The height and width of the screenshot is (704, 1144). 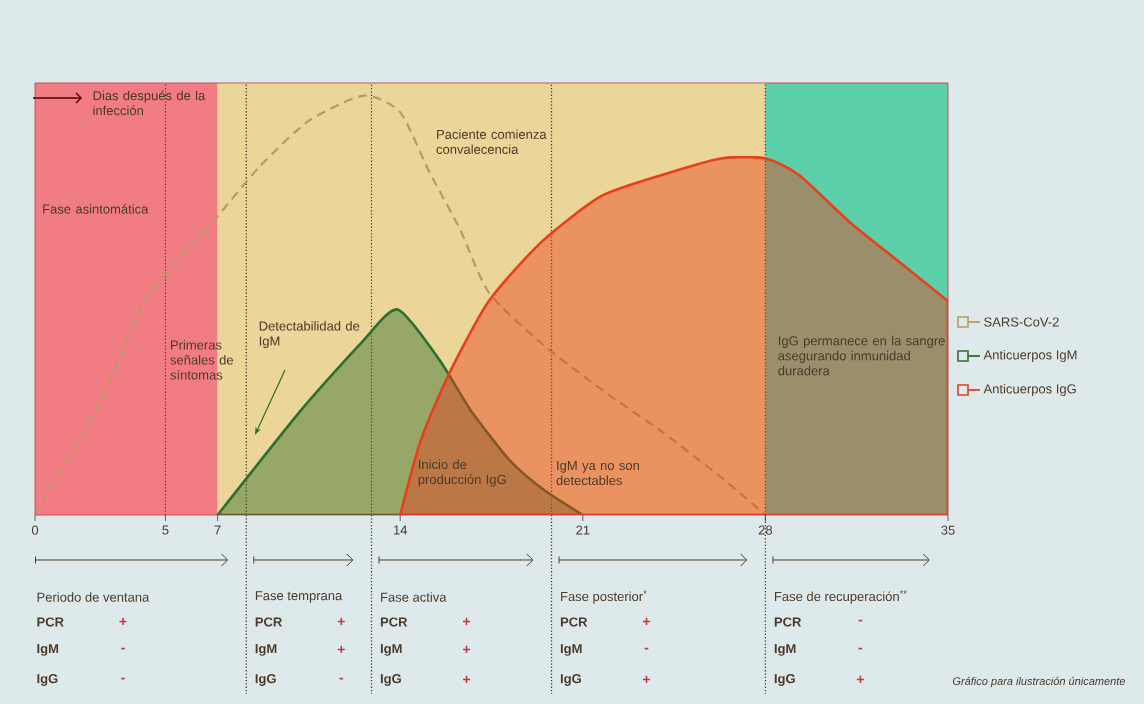 What do you see at coordinates (841, 597) in the screenshot?
I see `text: Fase de recuperación$^{**}$` at bounding box center [841, 597].